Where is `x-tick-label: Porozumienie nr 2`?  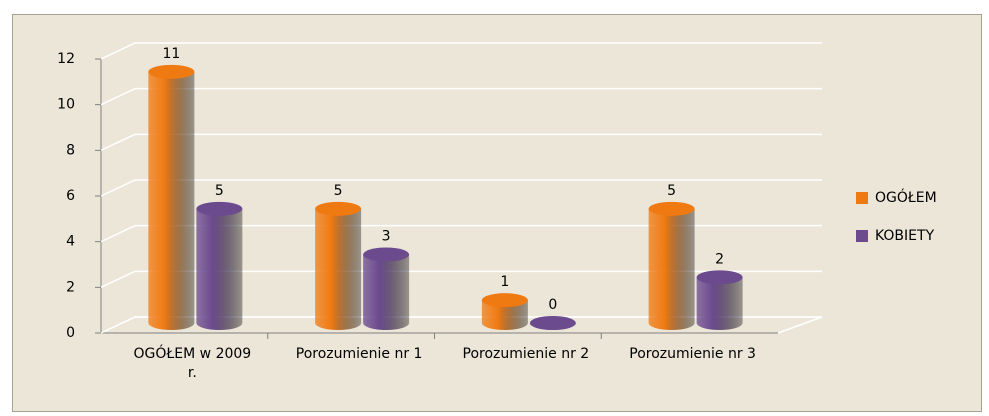
x-tick-label: Porozumienie nr 2 is located at coordinates (526, 354).